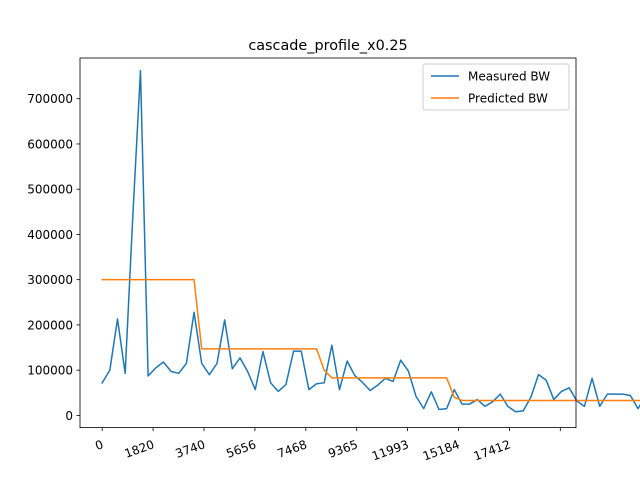 Image resolution: width=640 pixels, height=480 pixels. I want to click on y-tick-label: 700000, so click(50, 99).